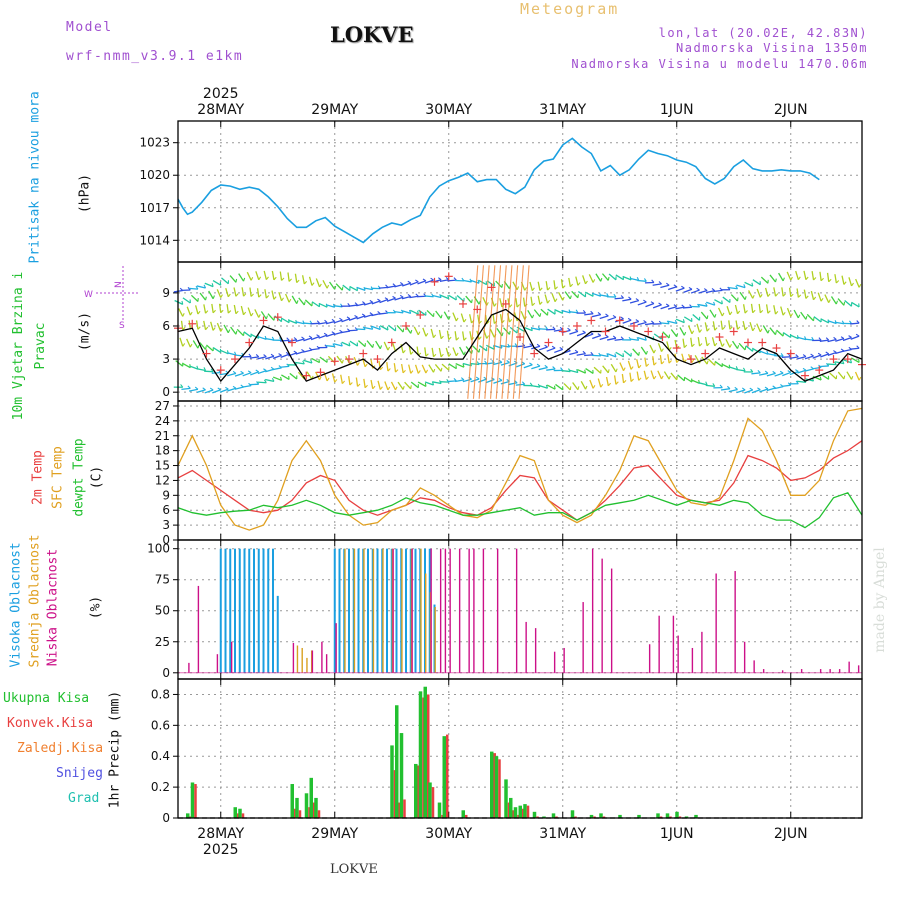 The height and width of the screenshot is (900, 900). What do you see at coordinates (507, 751) in the screenshot?
I see `panel-precipitation: 0 0.2 0.4 0.6 0.8` at bounding box center [507, 751].